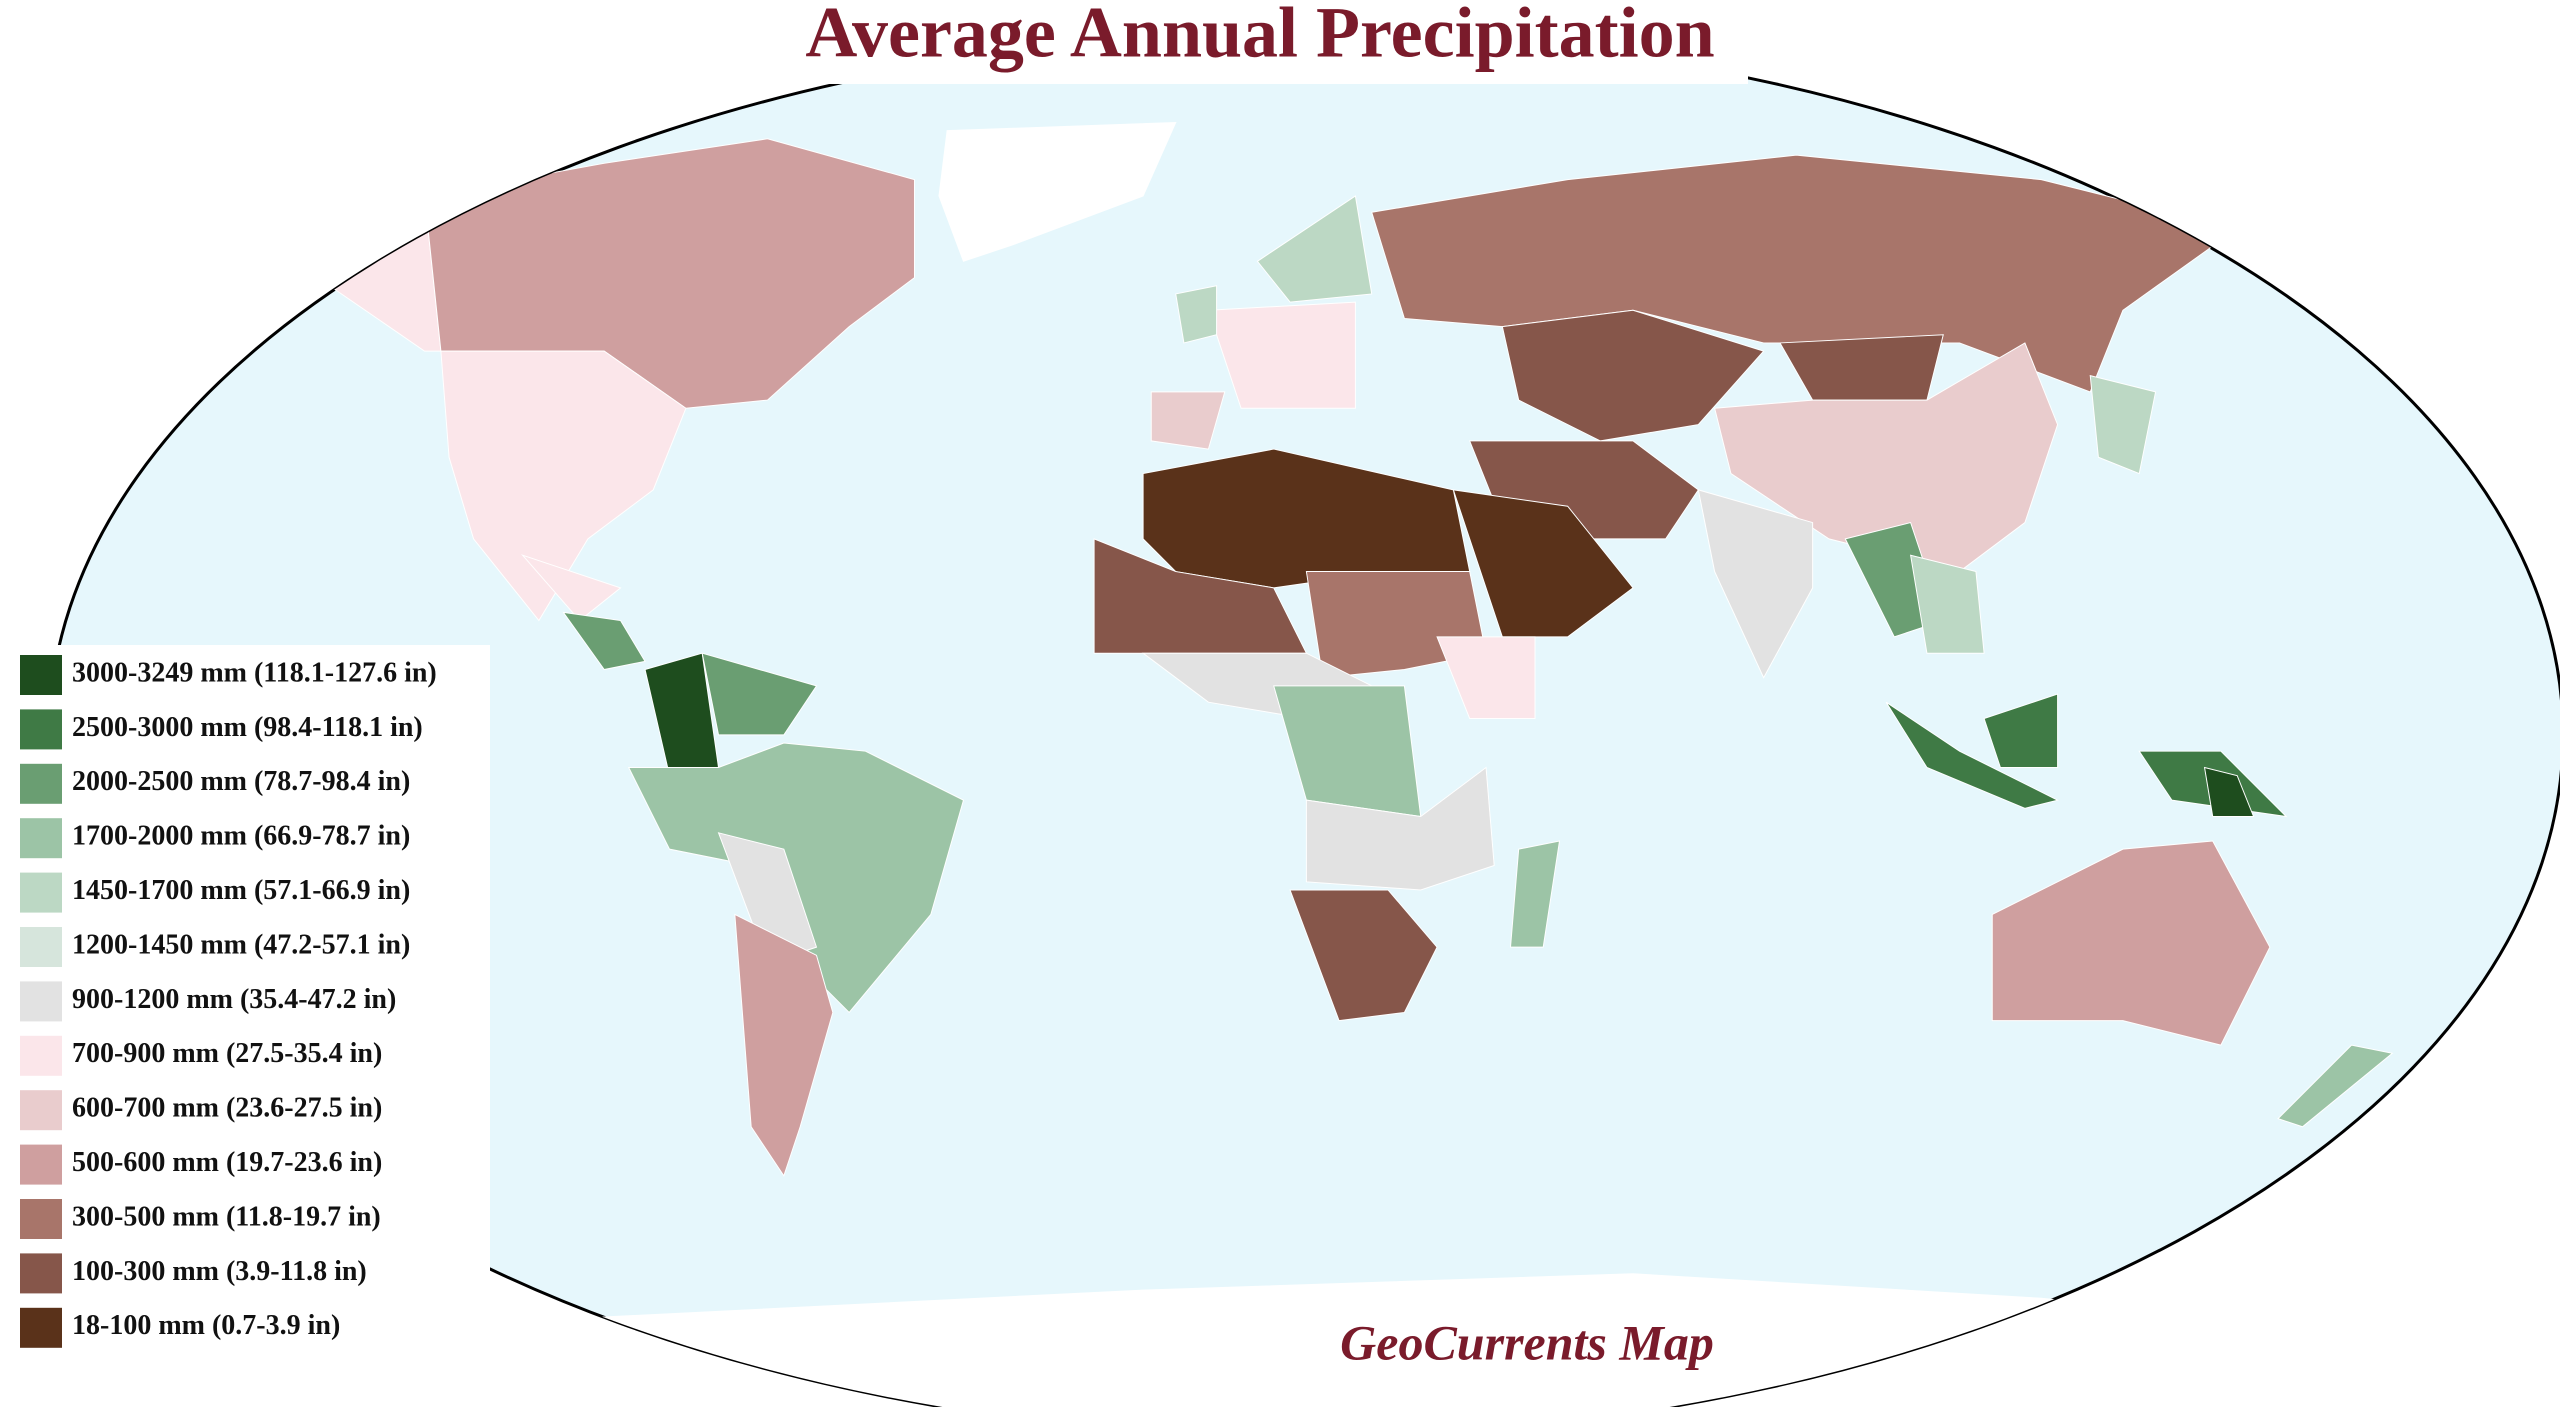  Describe the element at coordinates (1527, 1342) in the screenshot. I see `map-credit: GeoCurrents Map` at that location.